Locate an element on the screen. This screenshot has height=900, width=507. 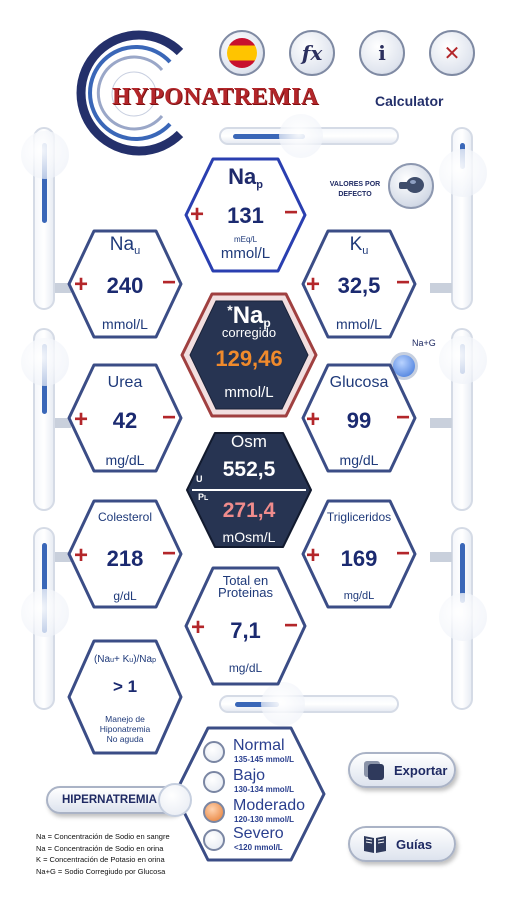
urea-plus-button: + is located at coordinates (81, 419).